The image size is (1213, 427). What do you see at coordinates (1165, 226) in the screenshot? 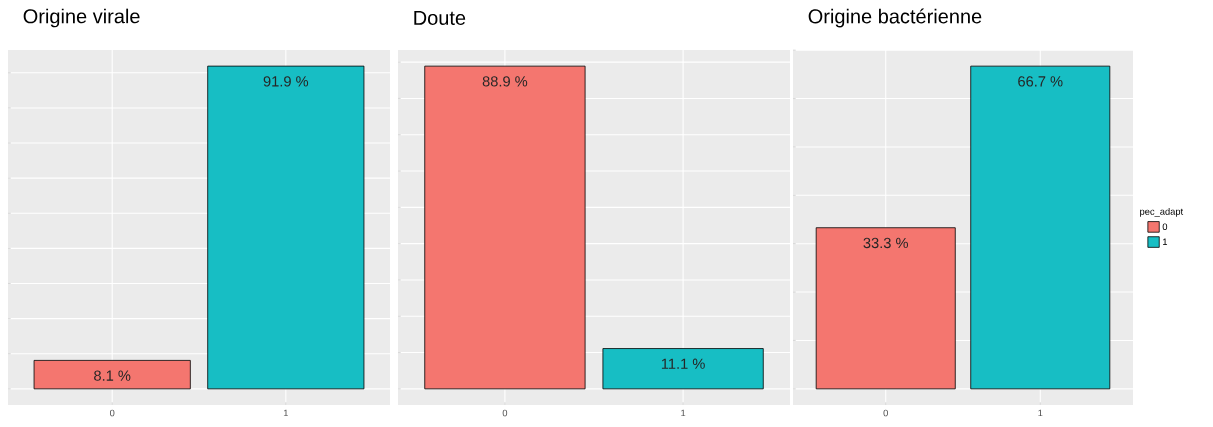
I see `legend-label: 0` at bounding box center [1165, 226].